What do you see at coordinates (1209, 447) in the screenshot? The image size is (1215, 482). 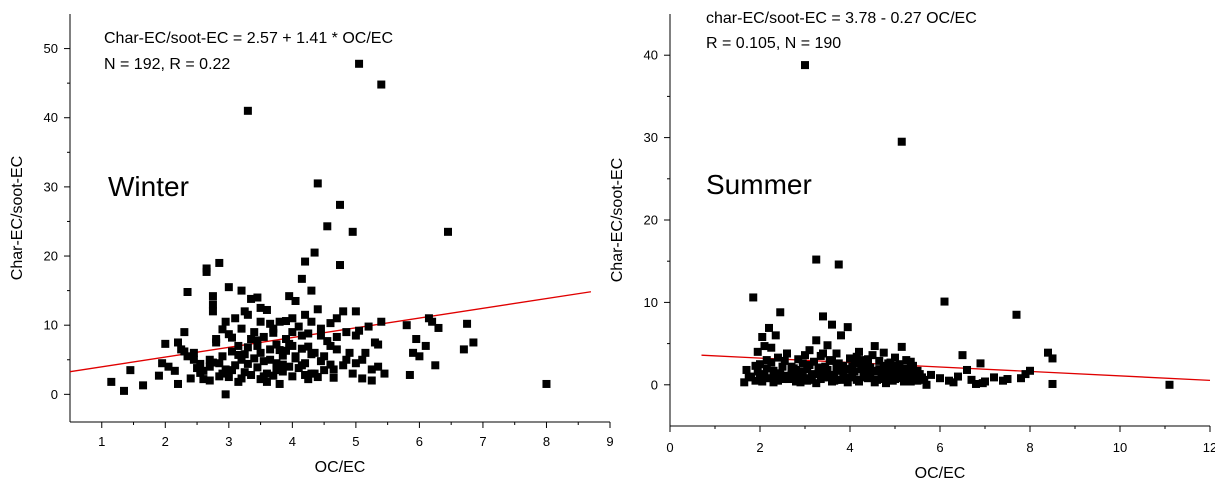 I see `x-tick-label: 12` at bounding box center [1209, 447].